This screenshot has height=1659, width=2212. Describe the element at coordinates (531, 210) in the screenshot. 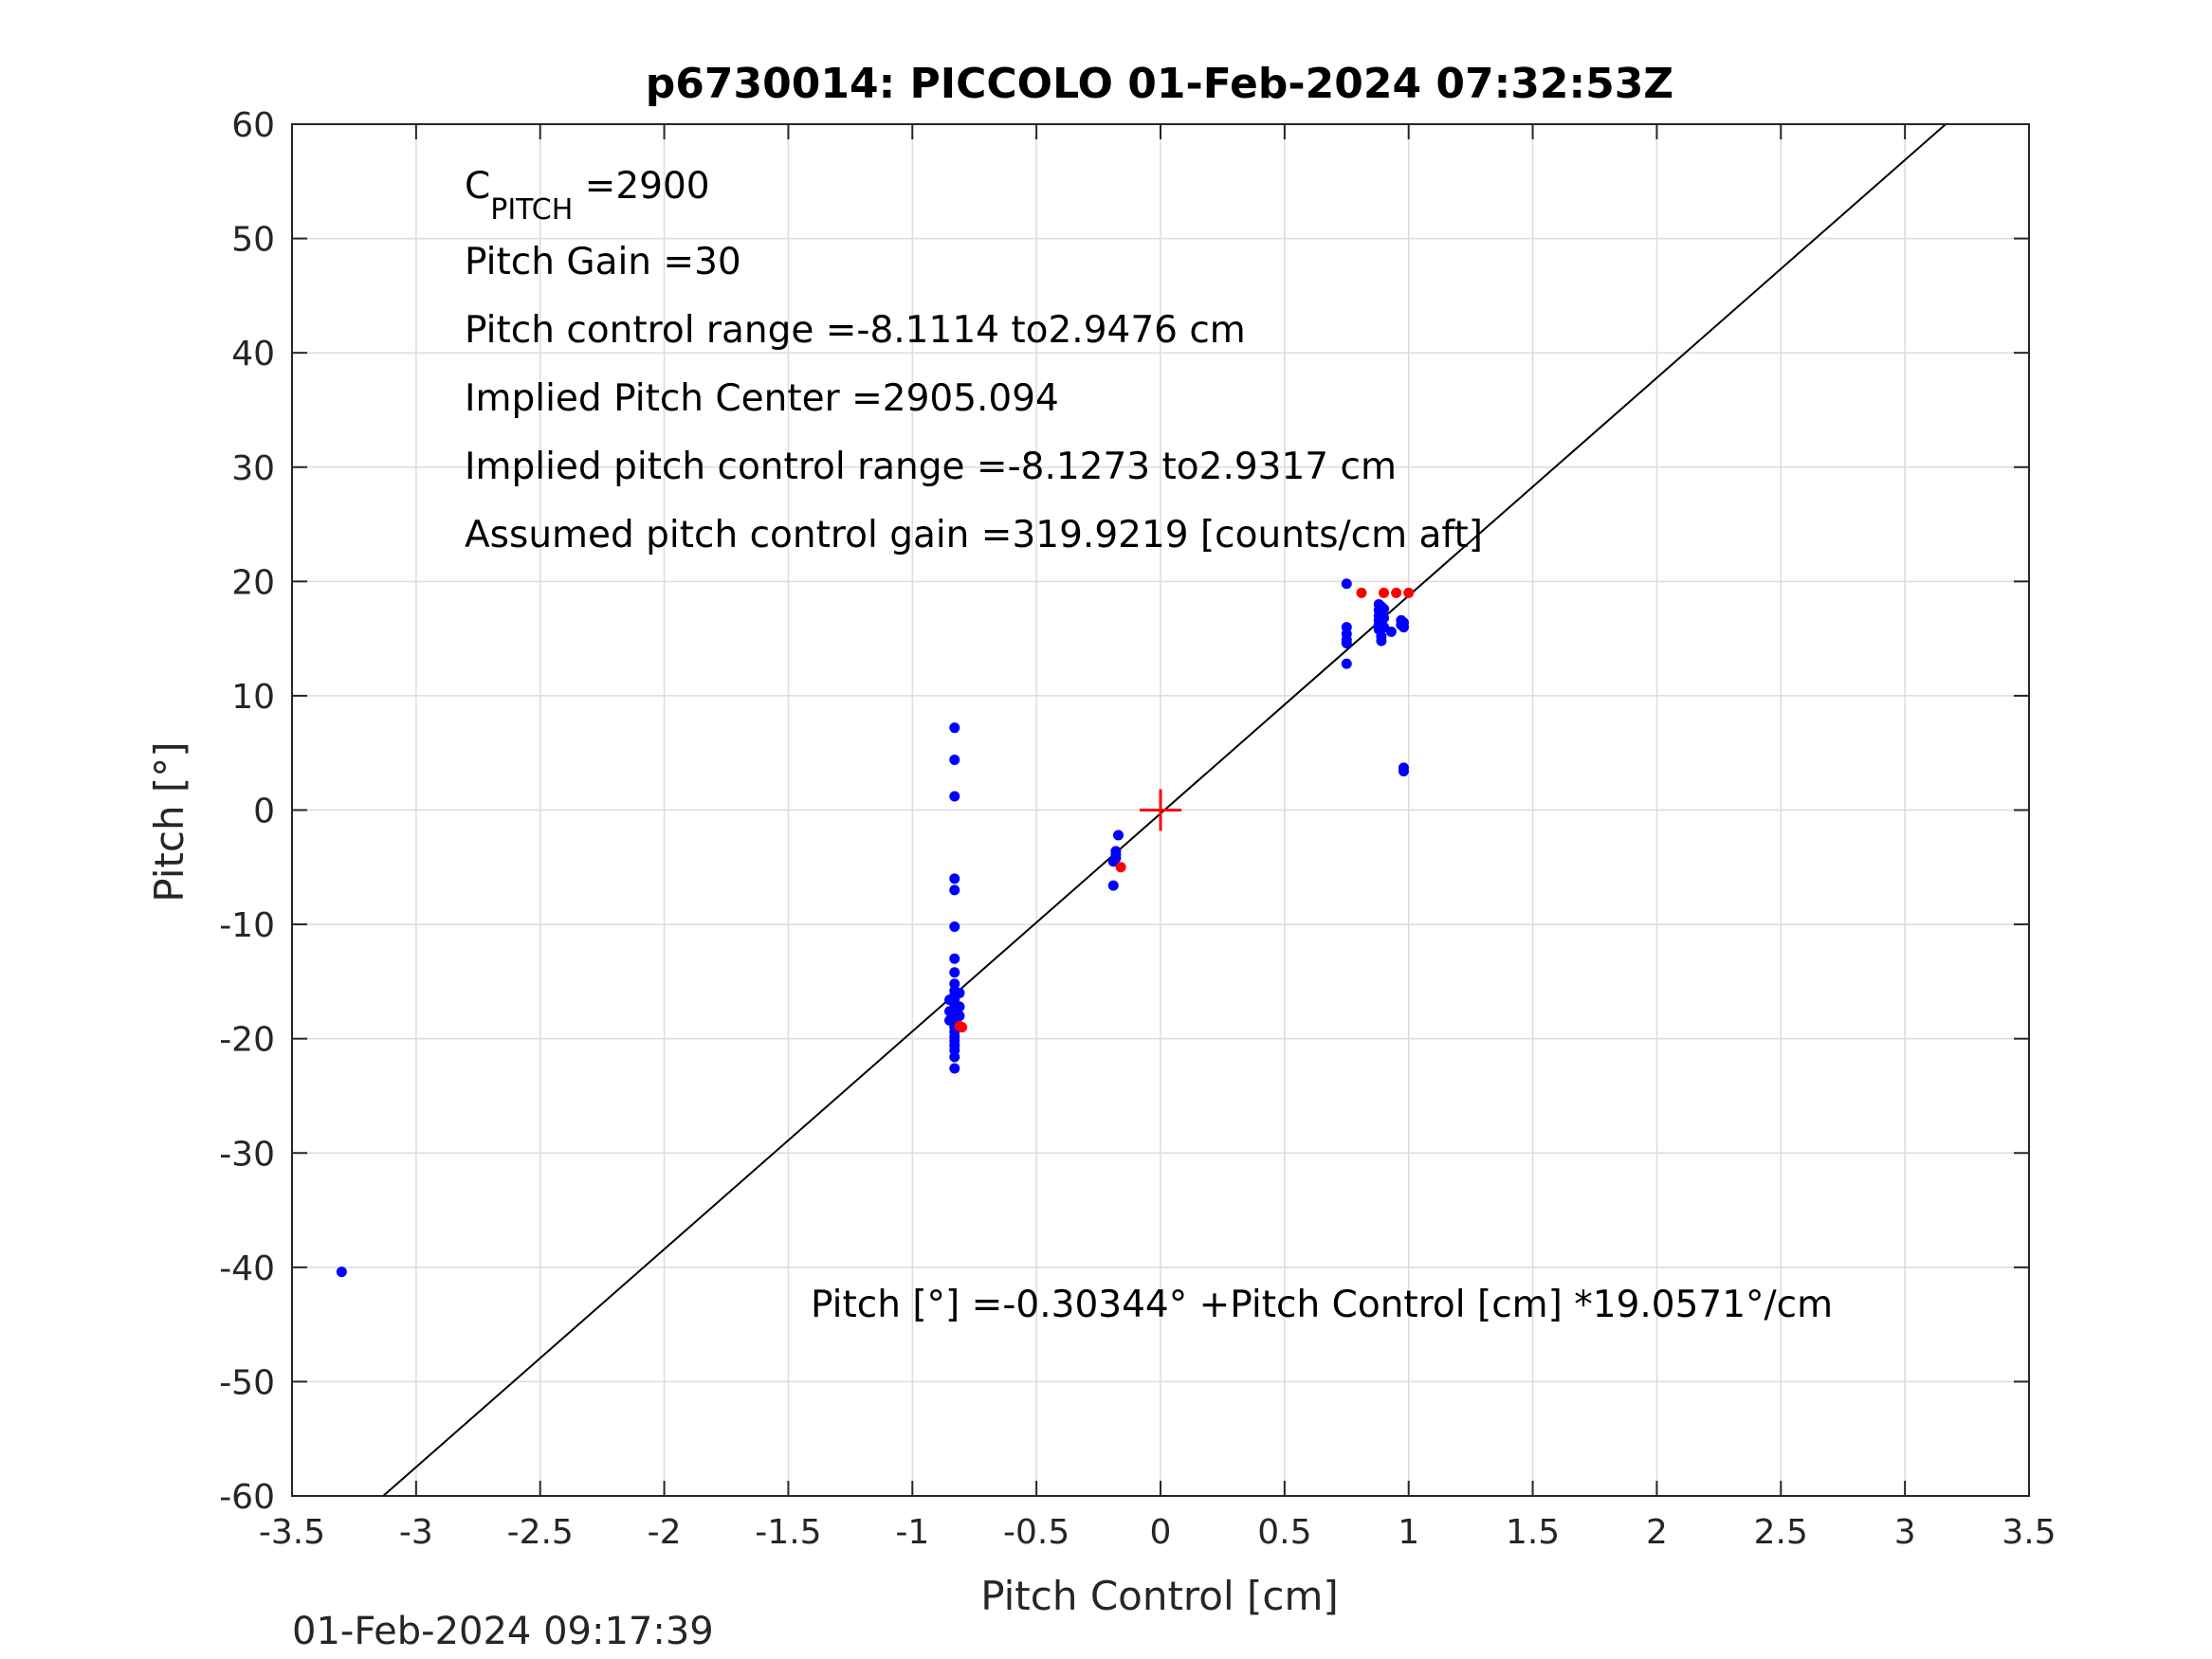

I see `annotation-cpitch-sub: PITCH` at that location.